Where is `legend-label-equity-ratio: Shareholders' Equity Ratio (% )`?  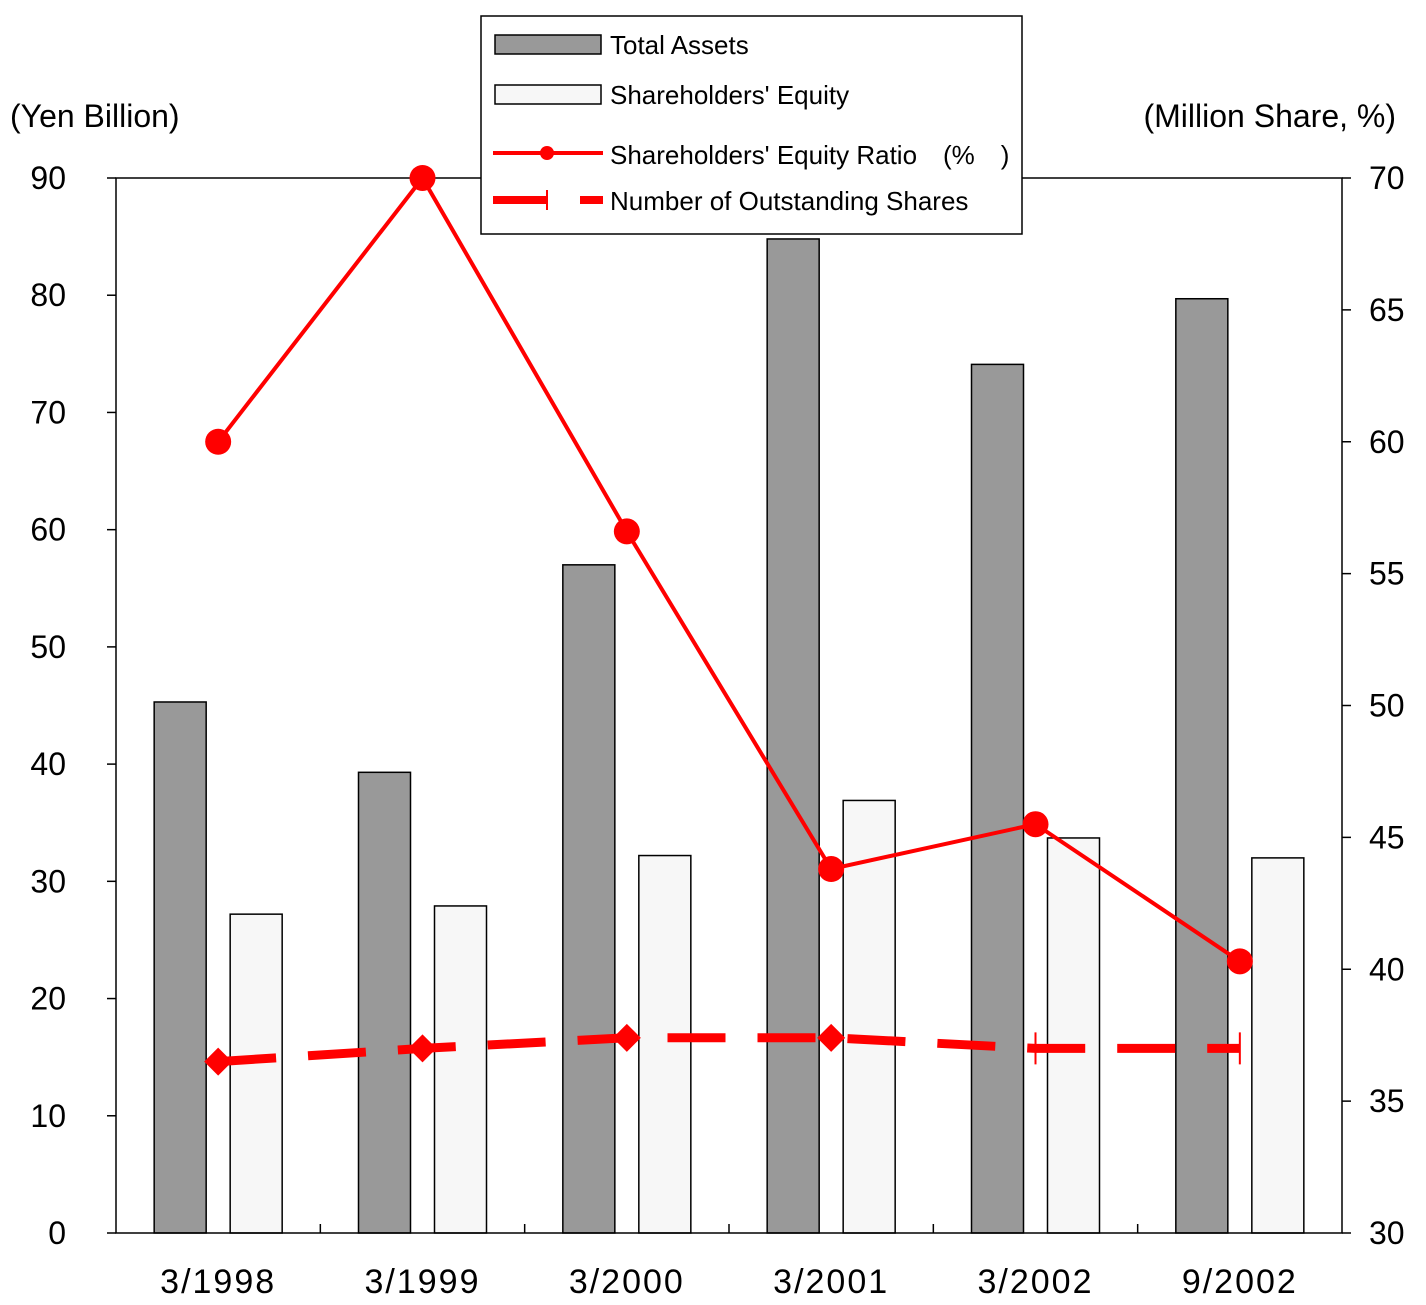 legend-label-equity-ratio: Shareholders' Equity Ratio (% ) is located at coordinates (809, 155).